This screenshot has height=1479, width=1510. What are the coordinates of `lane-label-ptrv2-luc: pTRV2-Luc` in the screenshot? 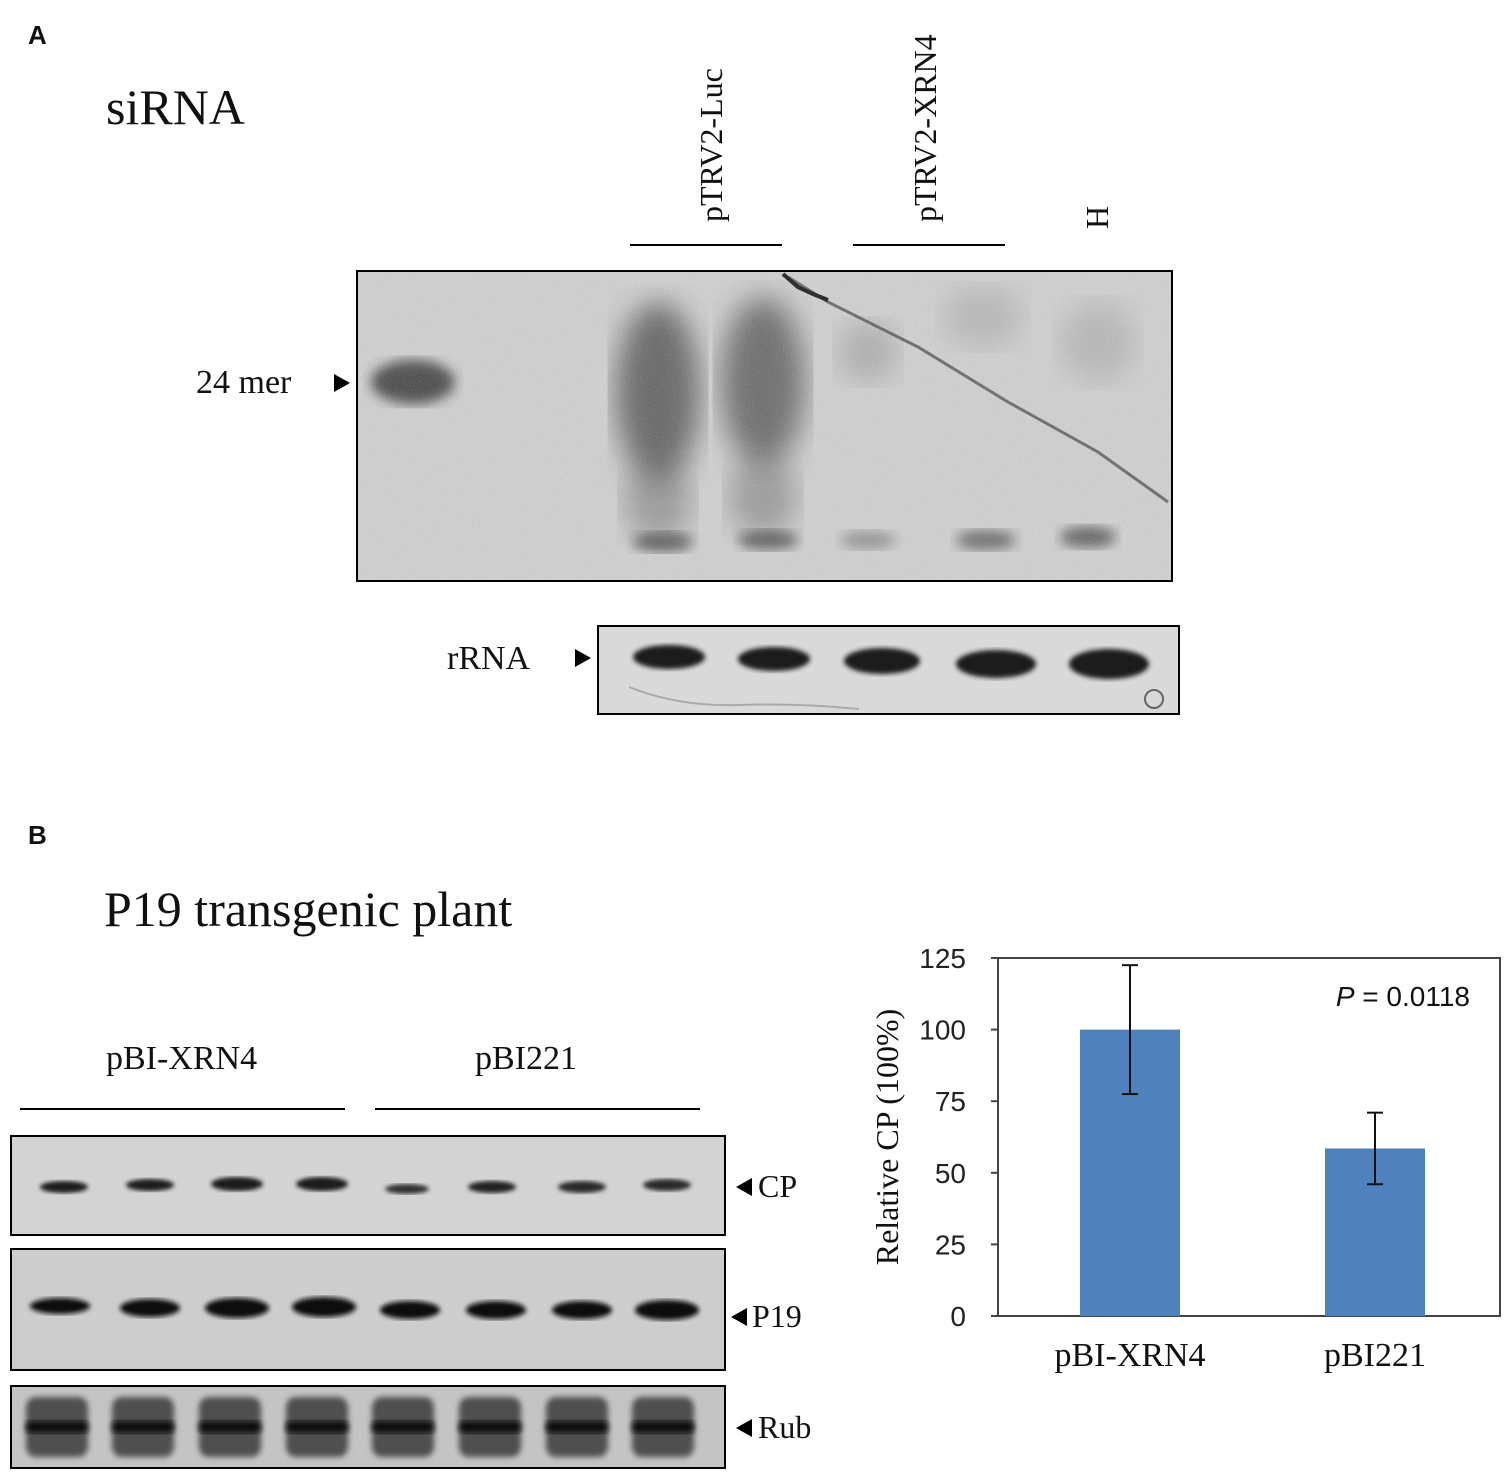 It's located at (711, 145).